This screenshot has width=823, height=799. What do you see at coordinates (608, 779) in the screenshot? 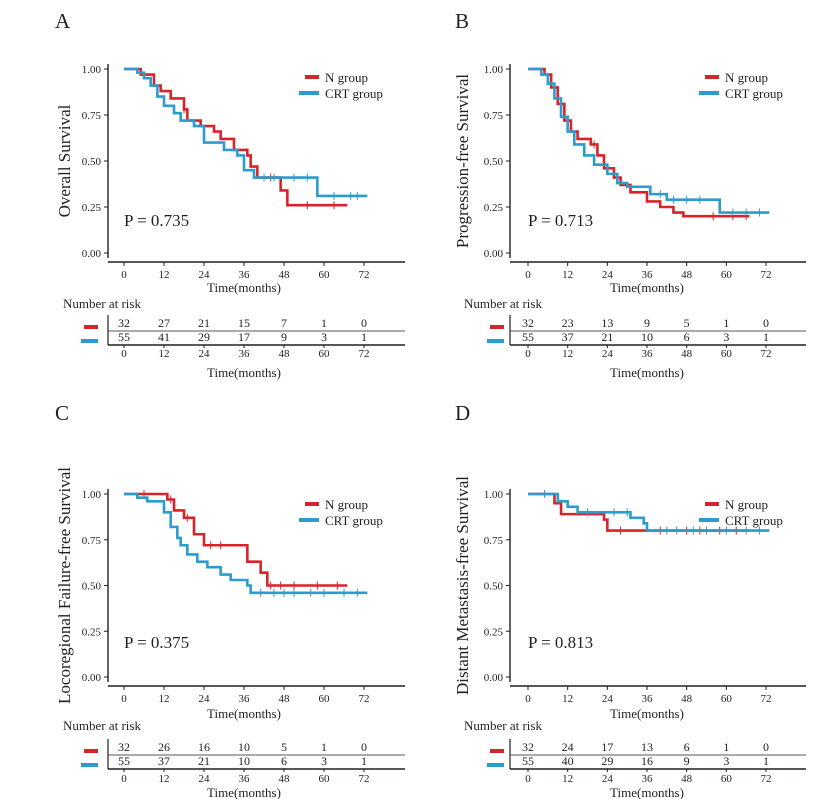
I see `risk-x-tick-label: 24` at bounding box center [608, 779].